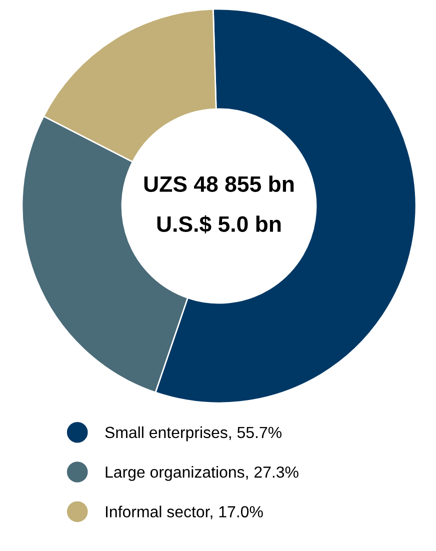 Image resolution: width=436 pixels, height=551 pixels. What do you see at coordinates (202, 473) in the screenshot?
I see `legend-label: Large organizations, 27.3%` at bounding box center [202, 473].